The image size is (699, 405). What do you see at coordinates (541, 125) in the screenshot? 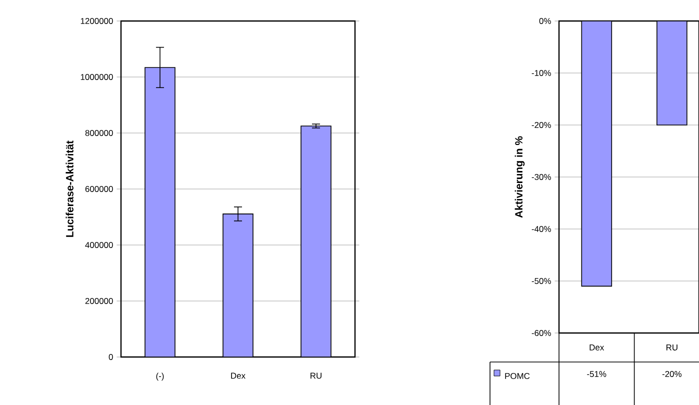
I see `y-tick-label: -20%` at bounding box center [541, 125].